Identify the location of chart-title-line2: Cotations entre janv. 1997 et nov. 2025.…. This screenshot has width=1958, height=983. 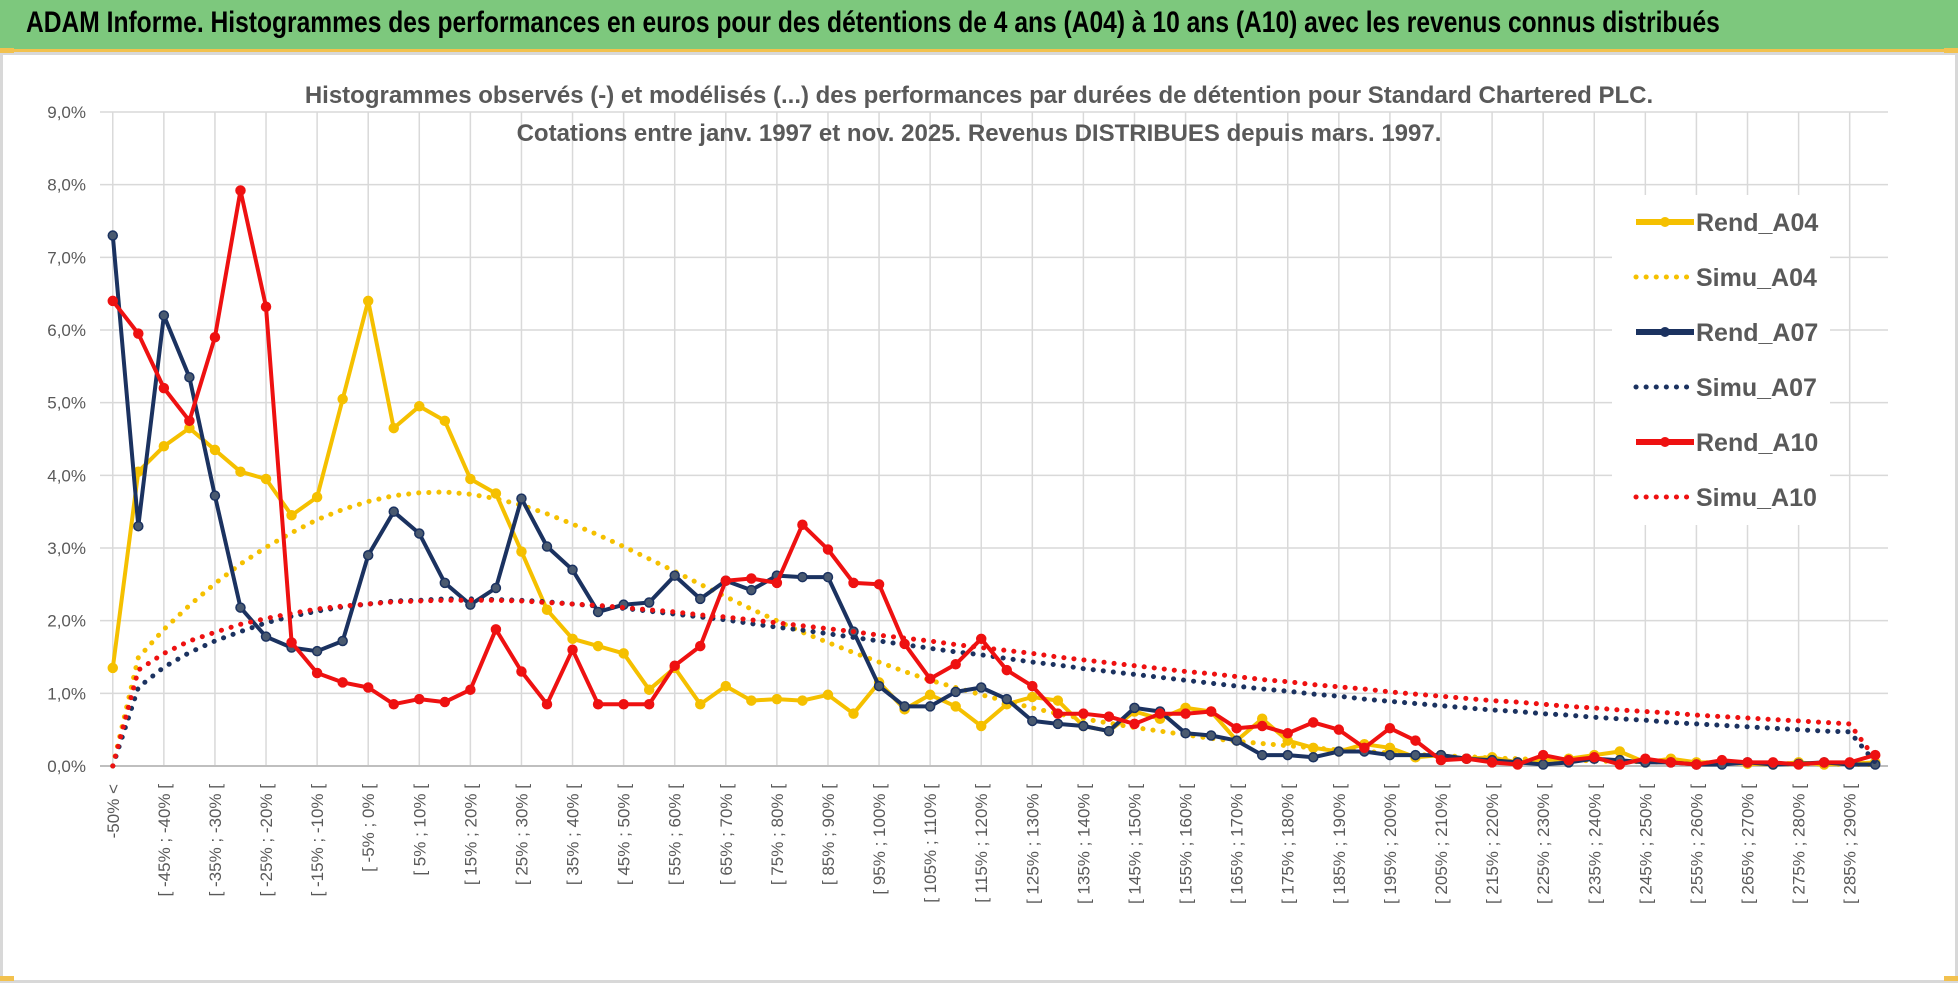
(979, 133).